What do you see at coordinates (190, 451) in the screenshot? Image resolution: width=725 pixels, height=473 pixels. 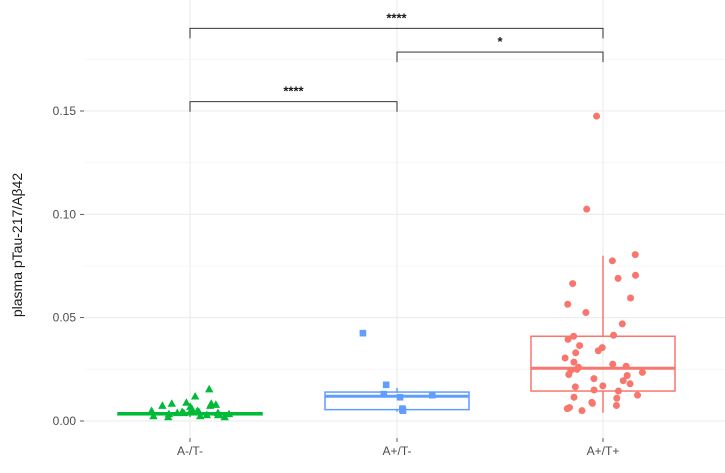 I see `x-tick-label: A-/T-` at bounding box center [190, 451].